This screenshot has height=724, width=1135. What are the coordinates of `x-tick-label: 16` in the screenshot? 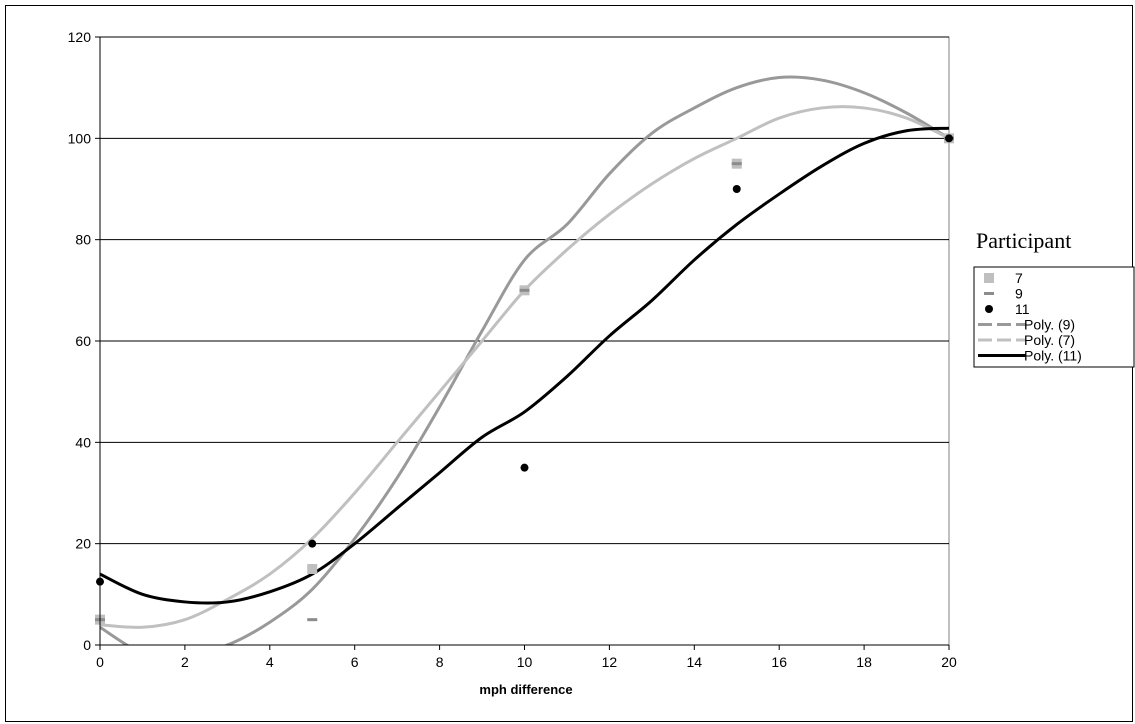 It's located at (779, 662).